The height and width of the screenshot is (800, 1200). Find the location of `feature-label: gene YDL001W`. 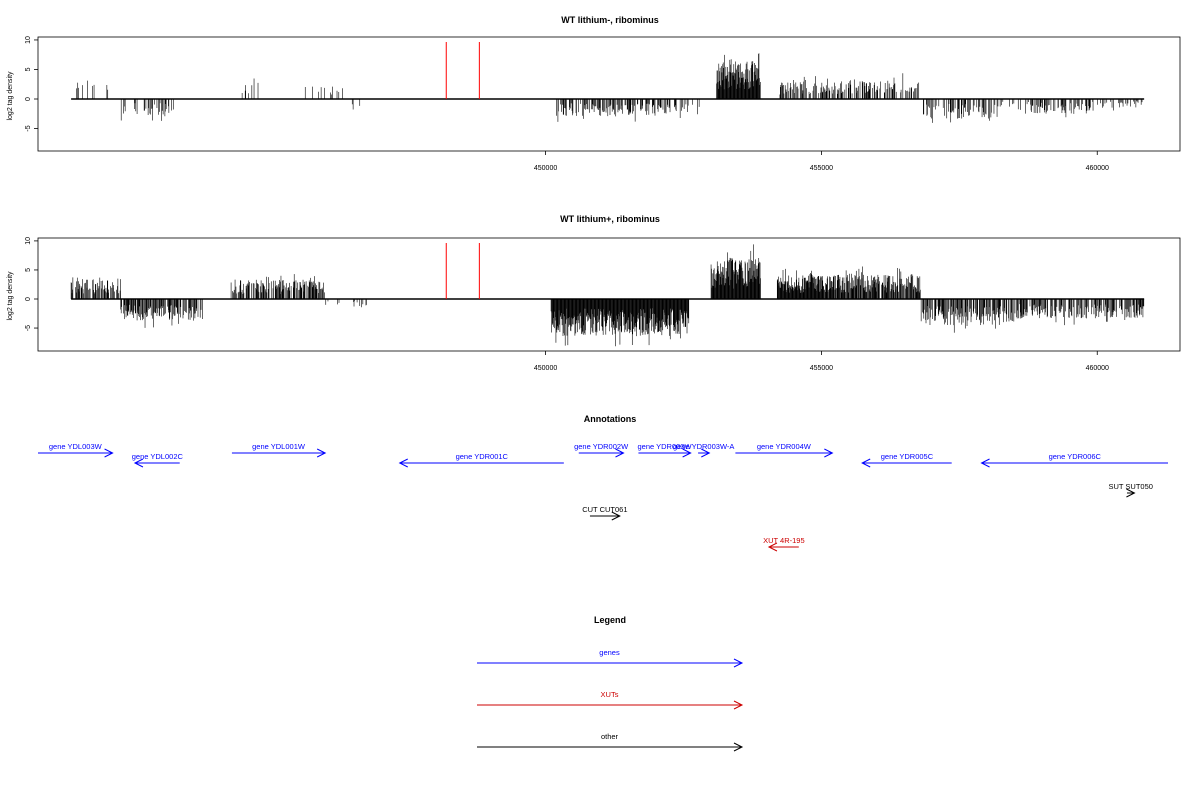

feature-label: gene YDL001W is located at coordinates (279, 446).